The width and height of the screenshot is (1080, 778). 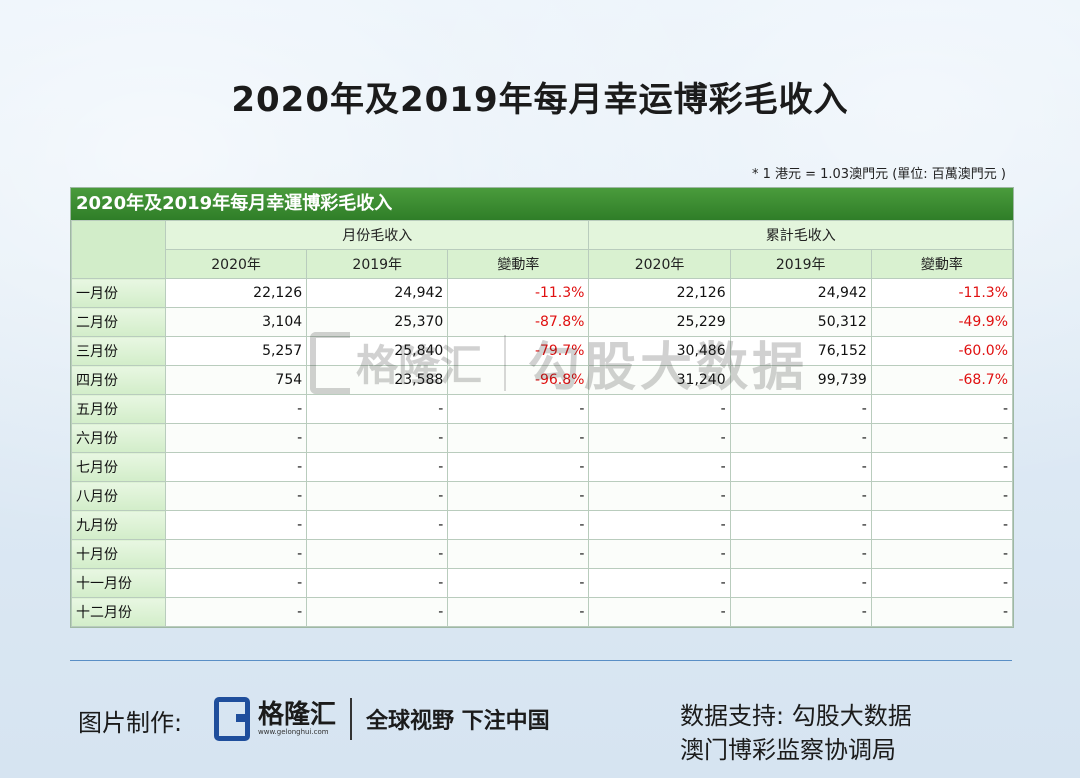 I want to click on brand-name: 格隆汇, so click(x=297, y=715).